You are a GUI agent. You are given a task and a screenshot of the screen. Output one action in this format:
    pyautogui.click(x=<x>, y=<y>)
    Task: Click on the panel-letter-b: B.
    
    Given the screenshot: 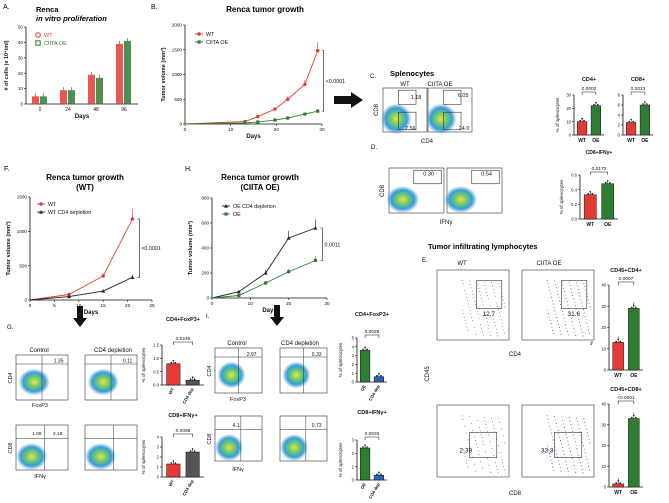 What is the action you would take?
    pyautogui.click(x=154, y=7)
    